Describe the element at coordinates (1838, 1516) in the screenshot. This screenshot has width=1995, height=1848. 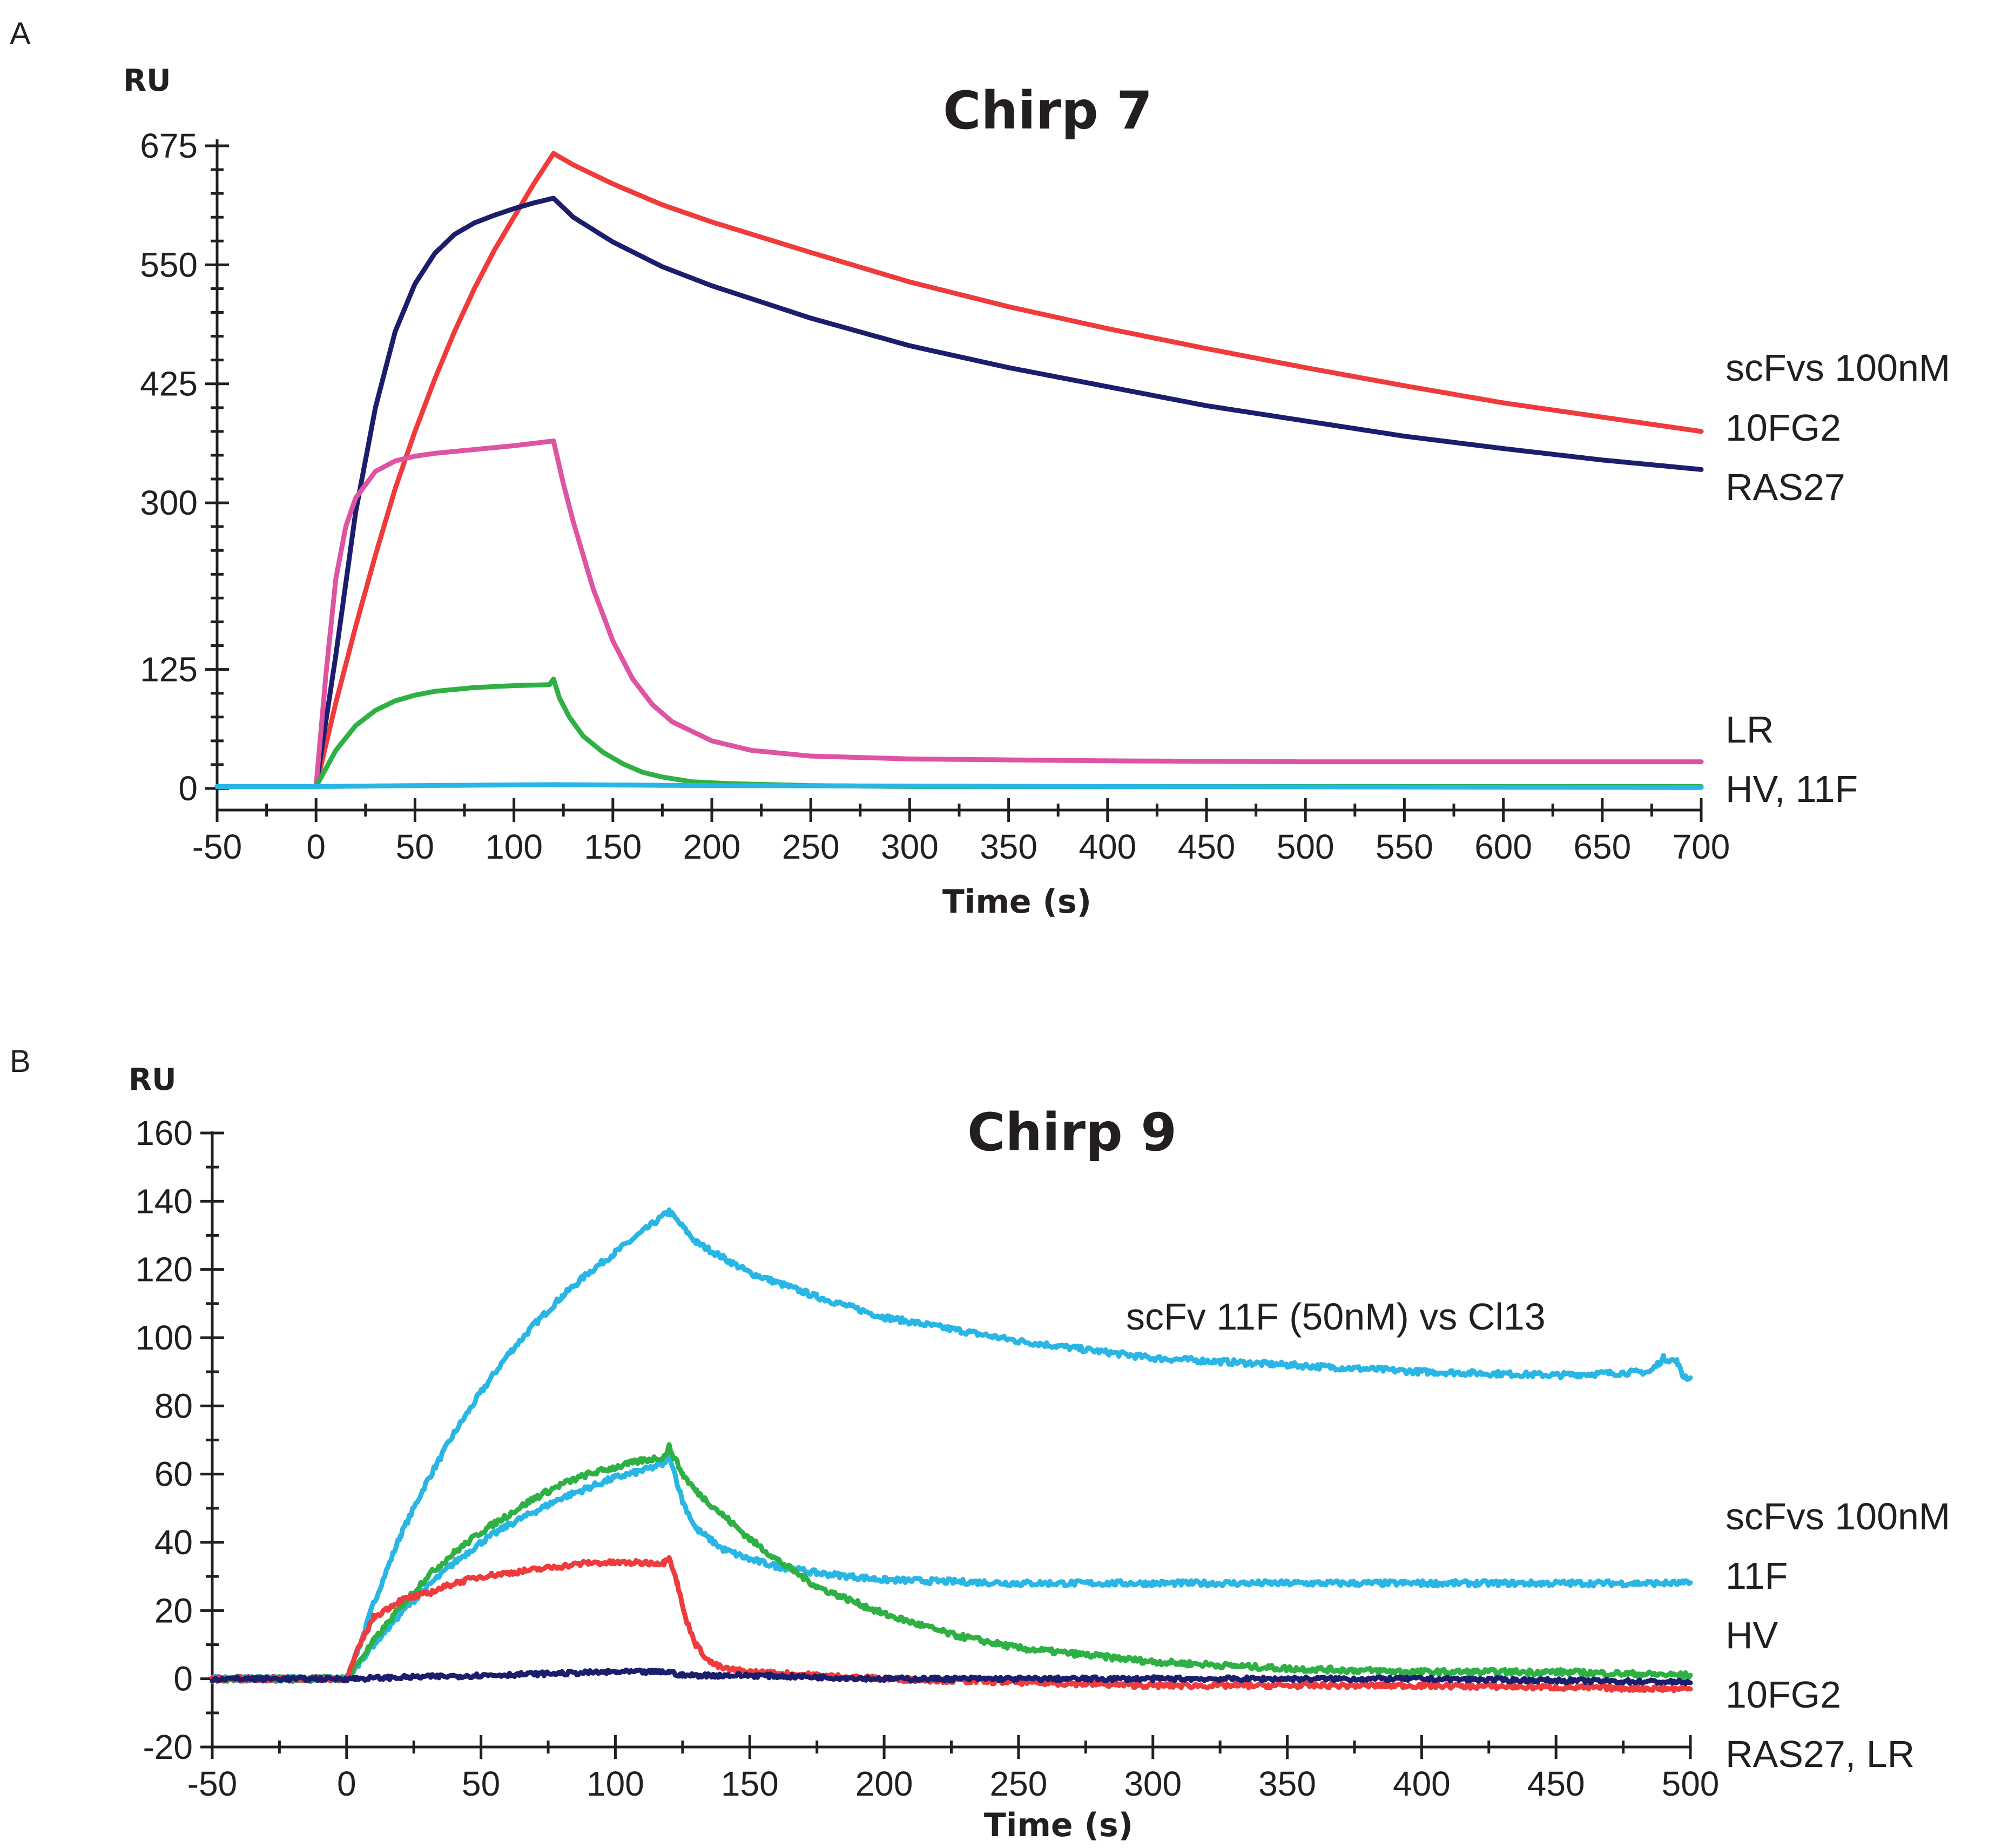
I see `panel-b-legend-title: scFvs 100nM` at that location.